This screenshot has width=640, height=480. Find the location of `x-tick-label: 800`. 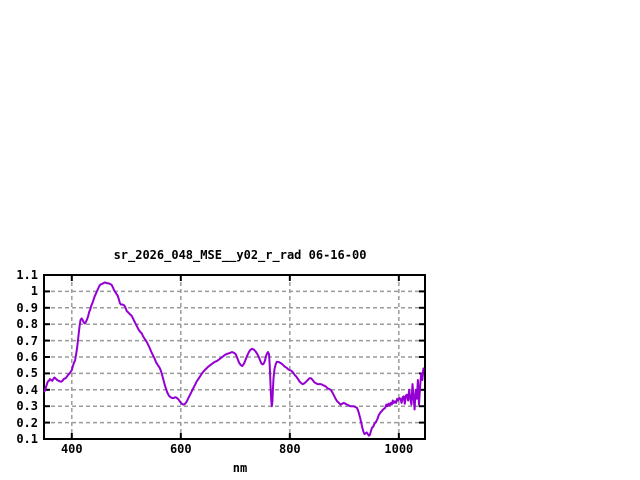

x-tick-label: 800 is located at coordinates (289, 449).